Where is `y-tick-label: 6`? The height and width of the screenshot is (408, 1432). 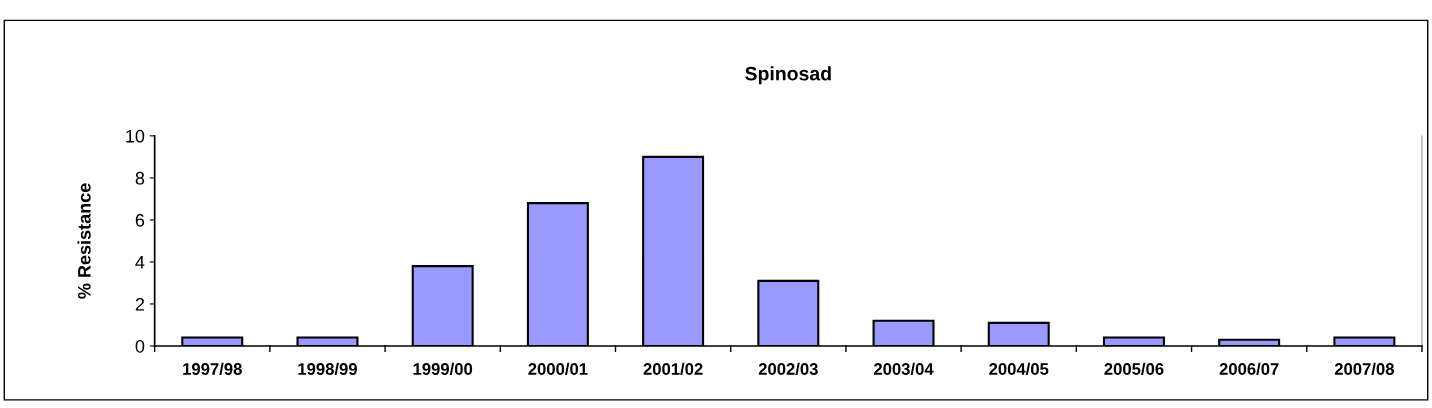
y-tick-label: 6 is located at coordinates (140, 220).